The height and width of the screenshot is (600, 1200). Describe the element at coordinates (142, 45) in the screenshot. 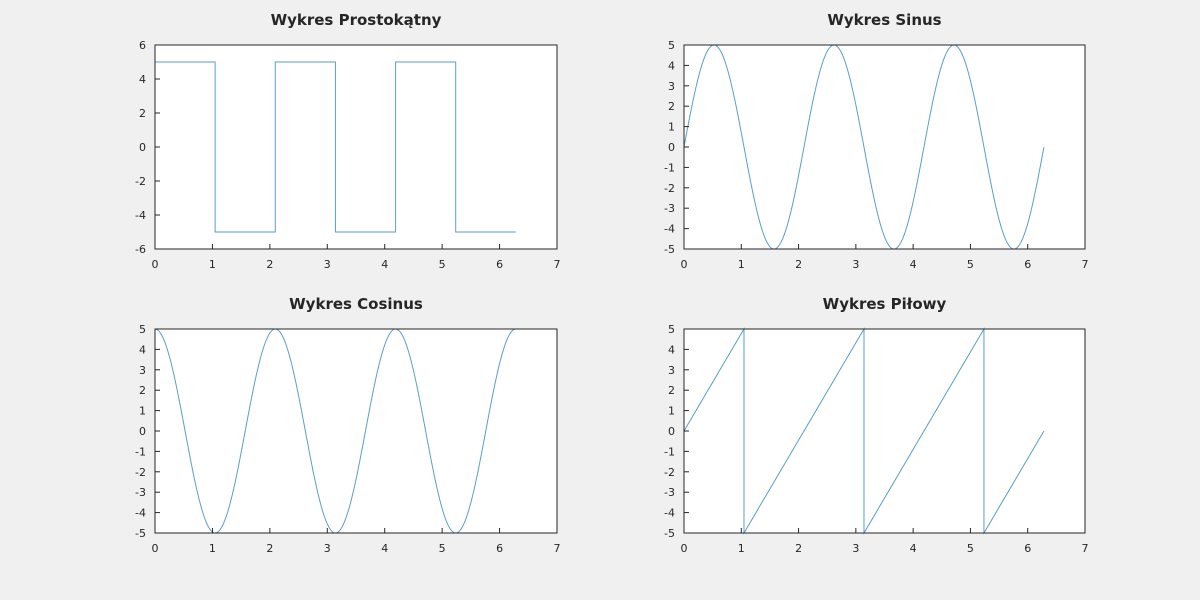

I see `y-tick-label: 6` at that location.